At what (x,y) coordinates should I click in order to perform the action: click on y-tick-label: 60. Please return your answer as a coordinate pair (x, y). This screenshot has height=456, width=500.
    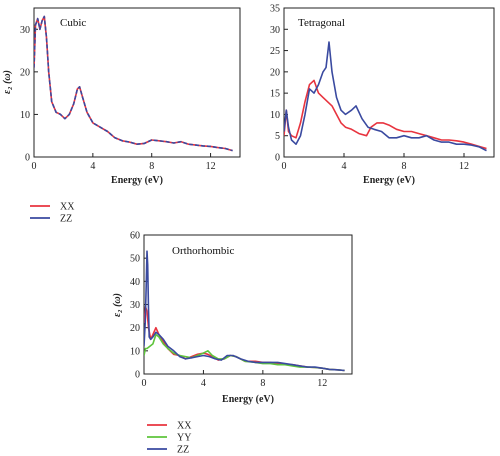
    Looking at the image, I should click on (135, 236).